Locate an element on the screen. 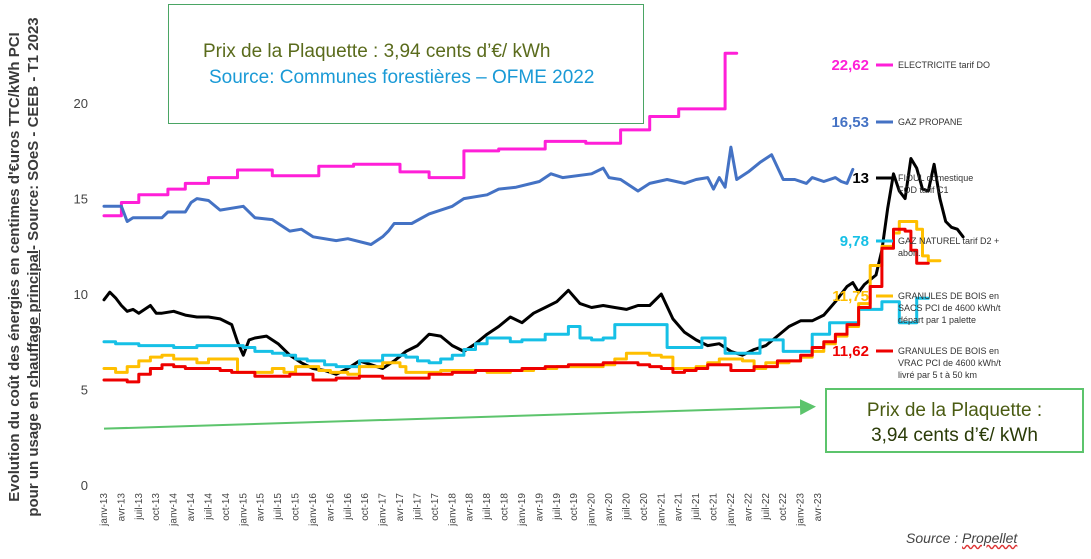  y-tick-label: 15 is located at coordinates (81, 199).